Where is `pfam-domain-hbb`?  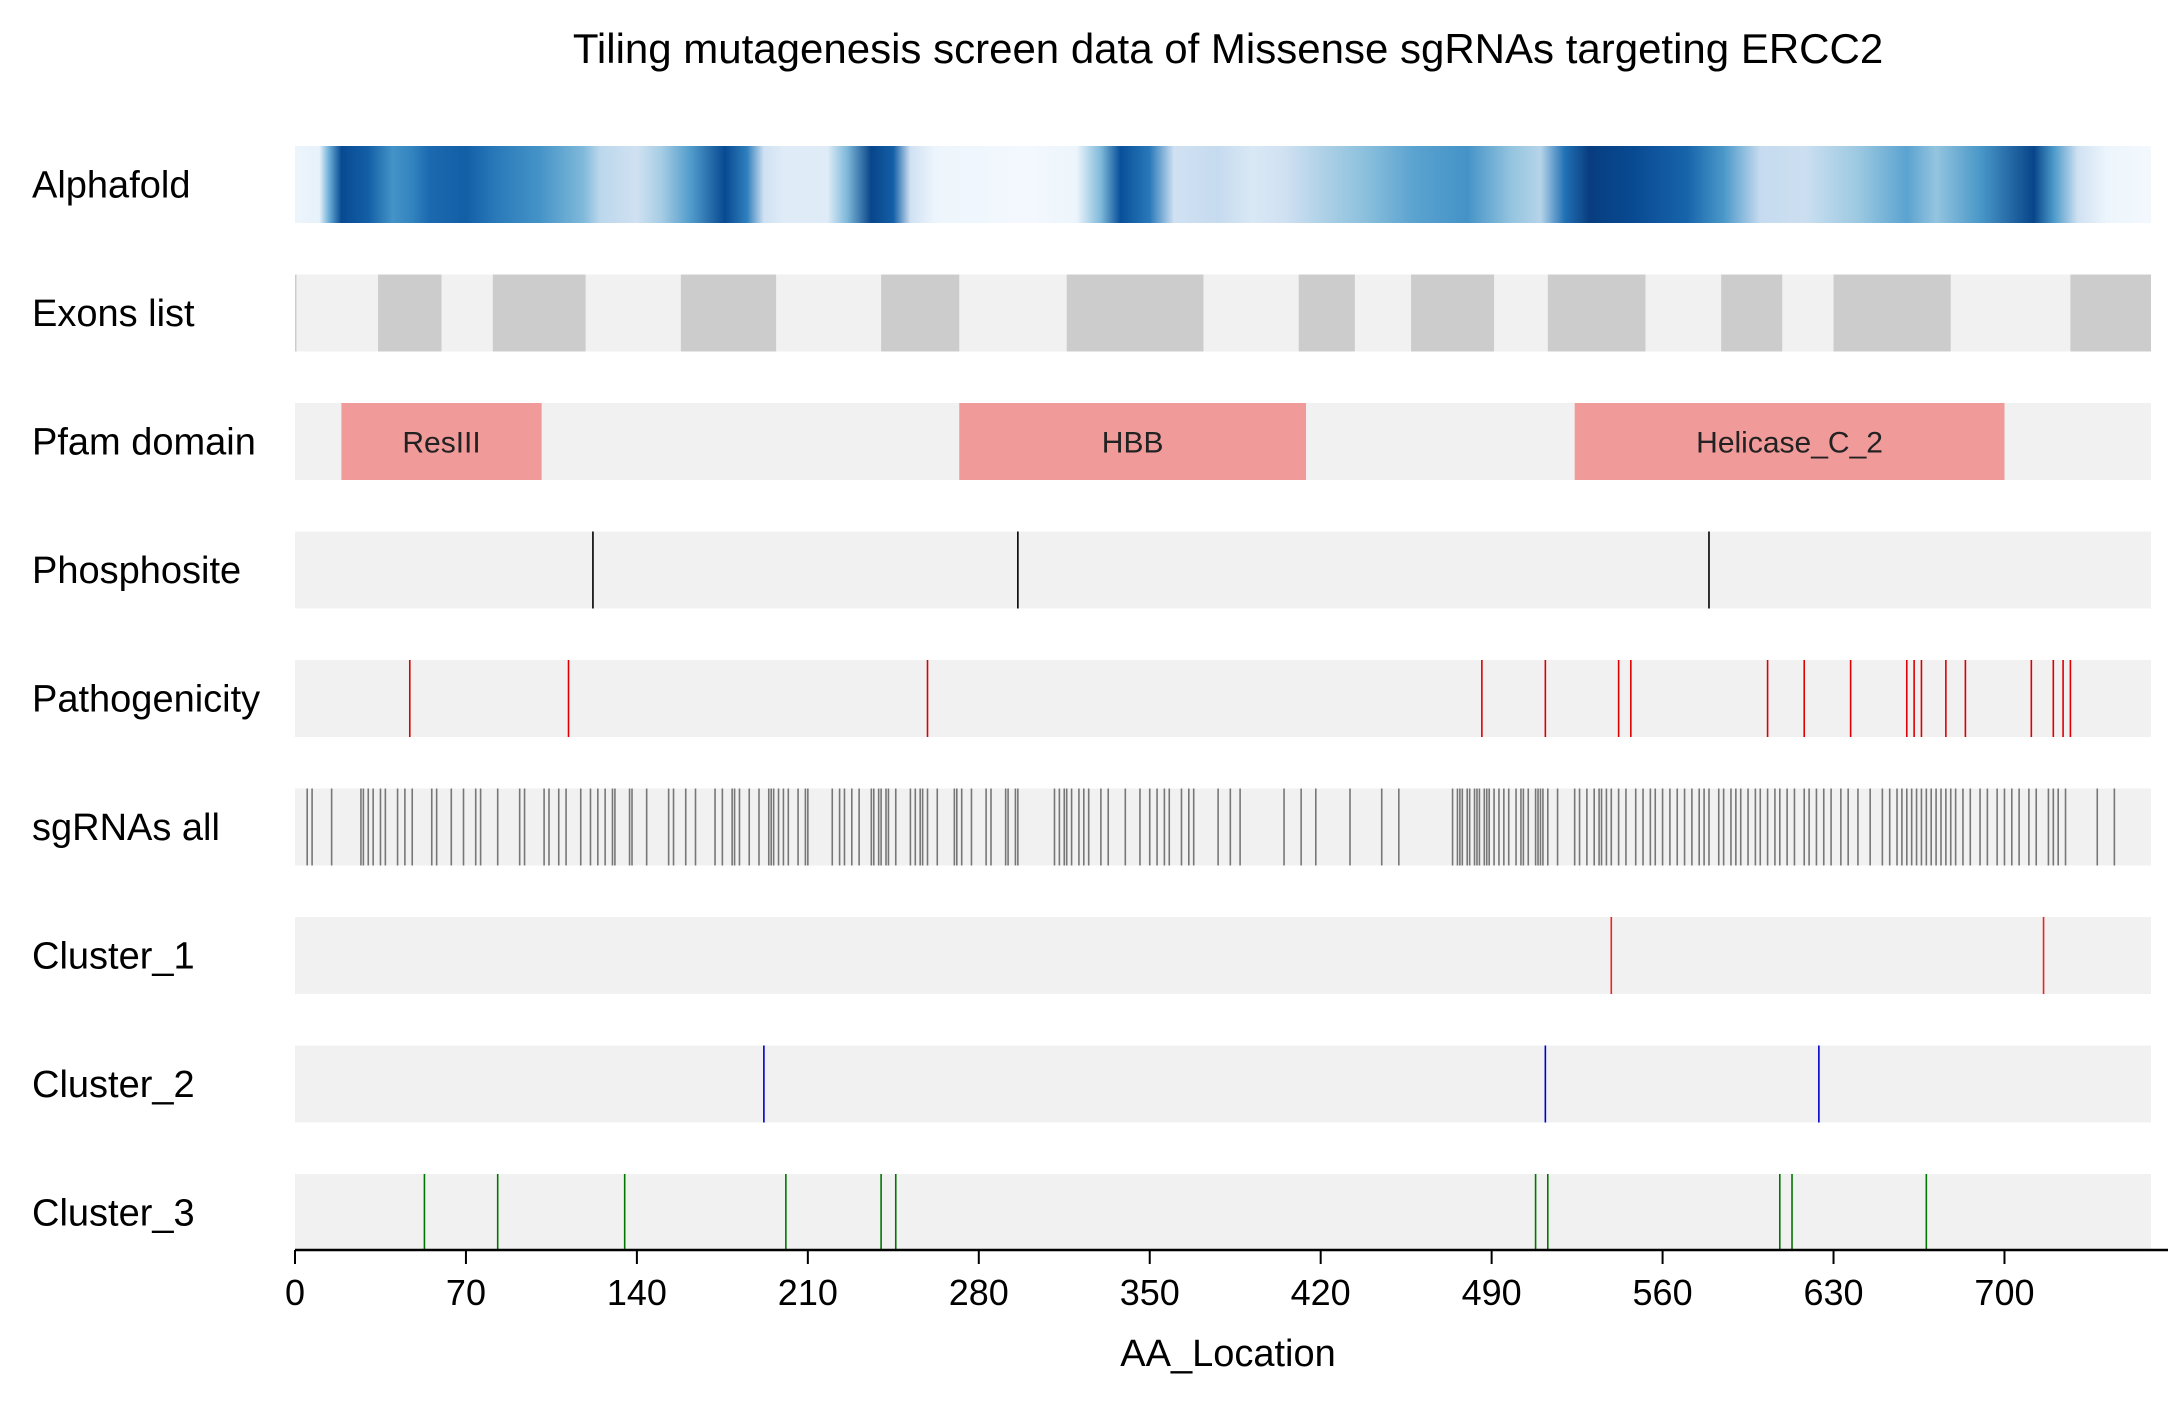
pfam-domain-hbb is located at coordinates (1133, 441).